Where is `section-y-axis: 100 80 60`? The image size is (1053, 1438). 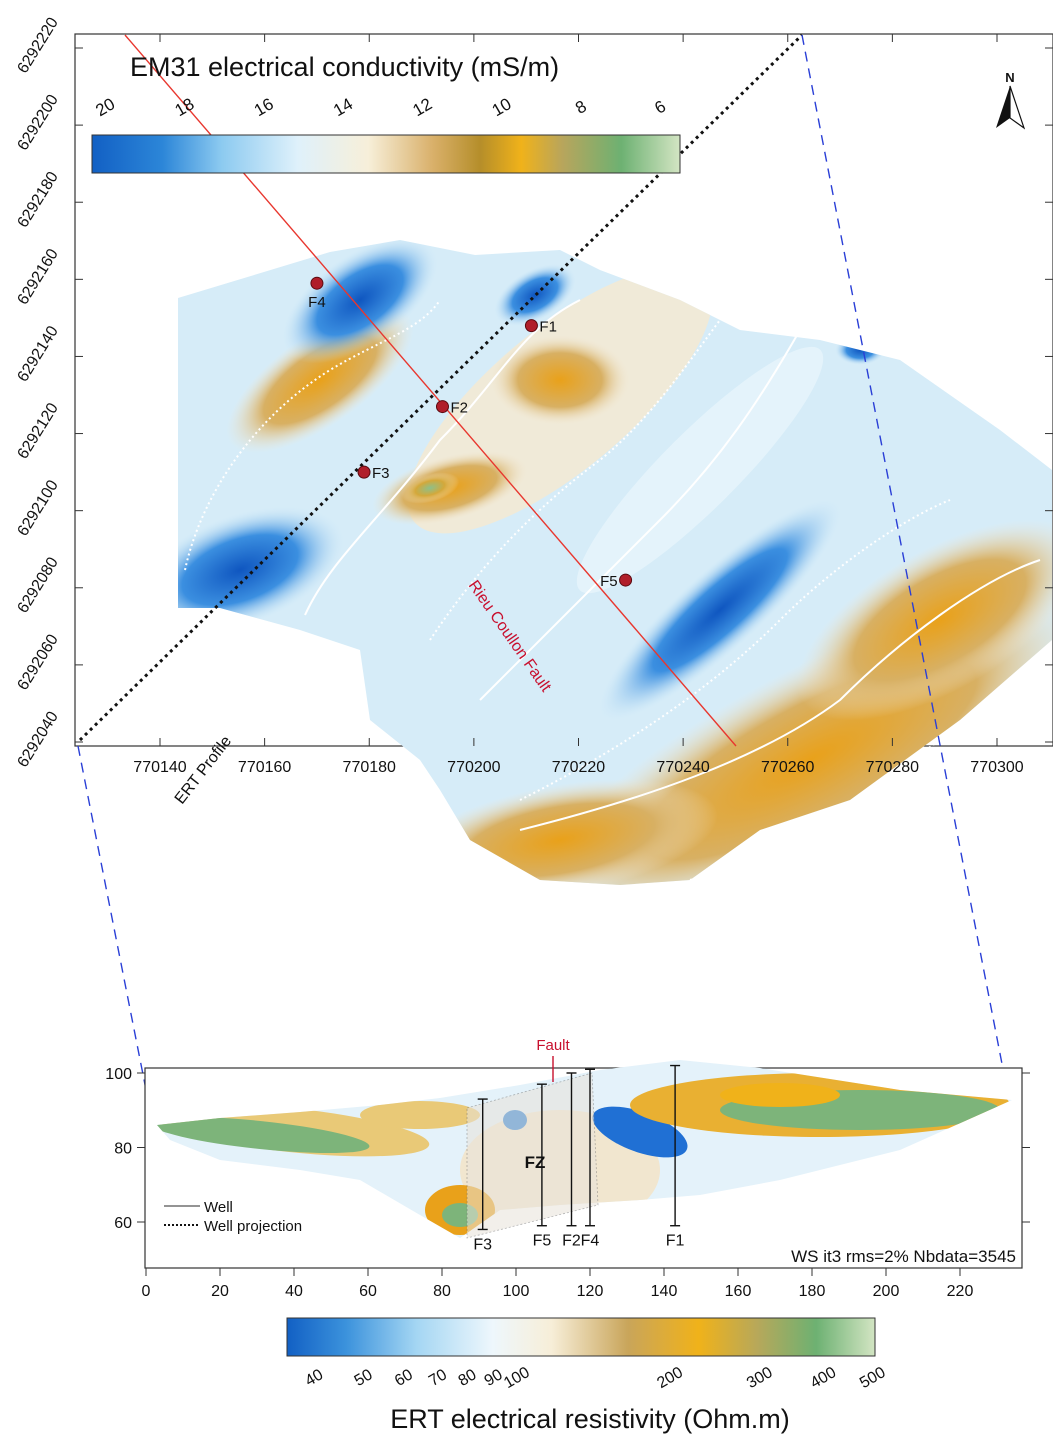 section-y-axis: 100 80 60 is located at coordinates (567, 1149).